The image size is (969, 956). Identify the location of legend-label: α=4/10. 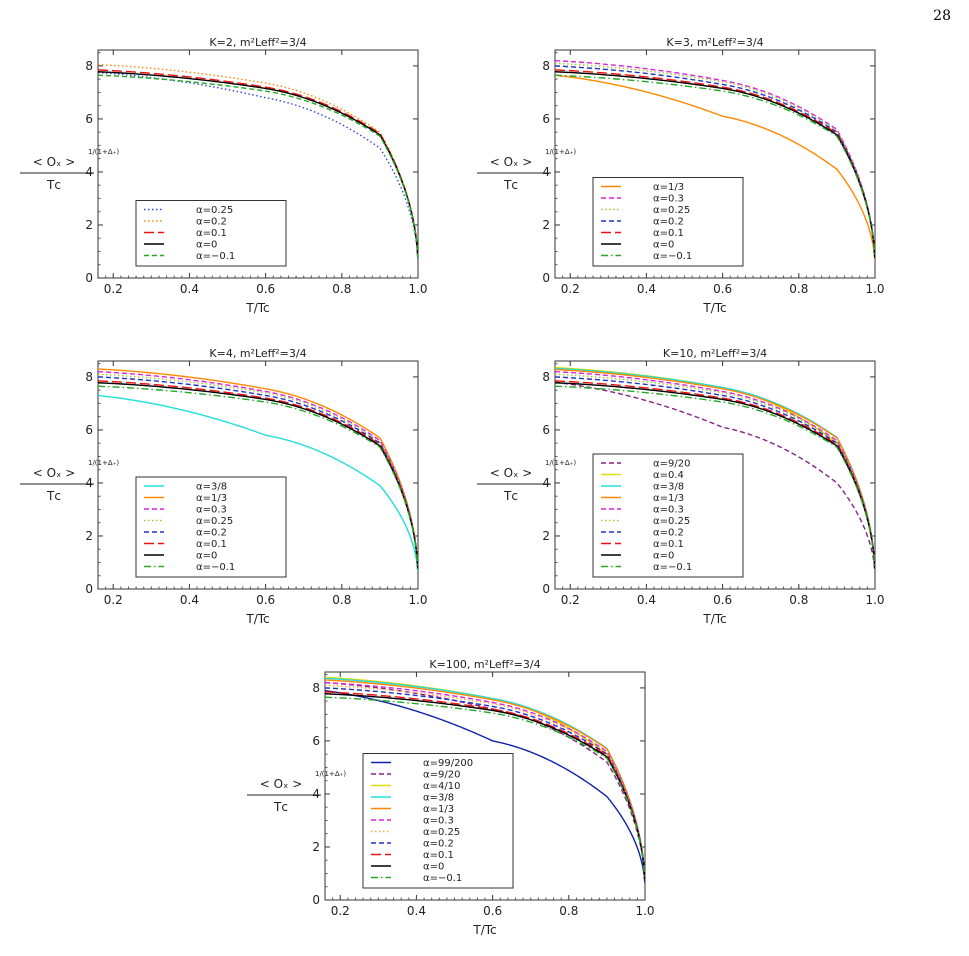
(441, 786).